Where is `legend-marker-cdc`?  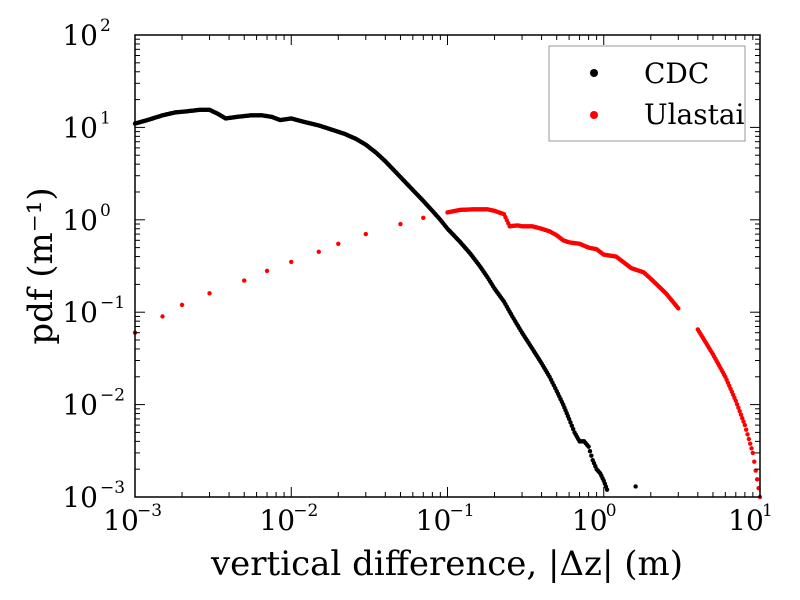
legend-marker-cdc is located at coordinates (594, 73).